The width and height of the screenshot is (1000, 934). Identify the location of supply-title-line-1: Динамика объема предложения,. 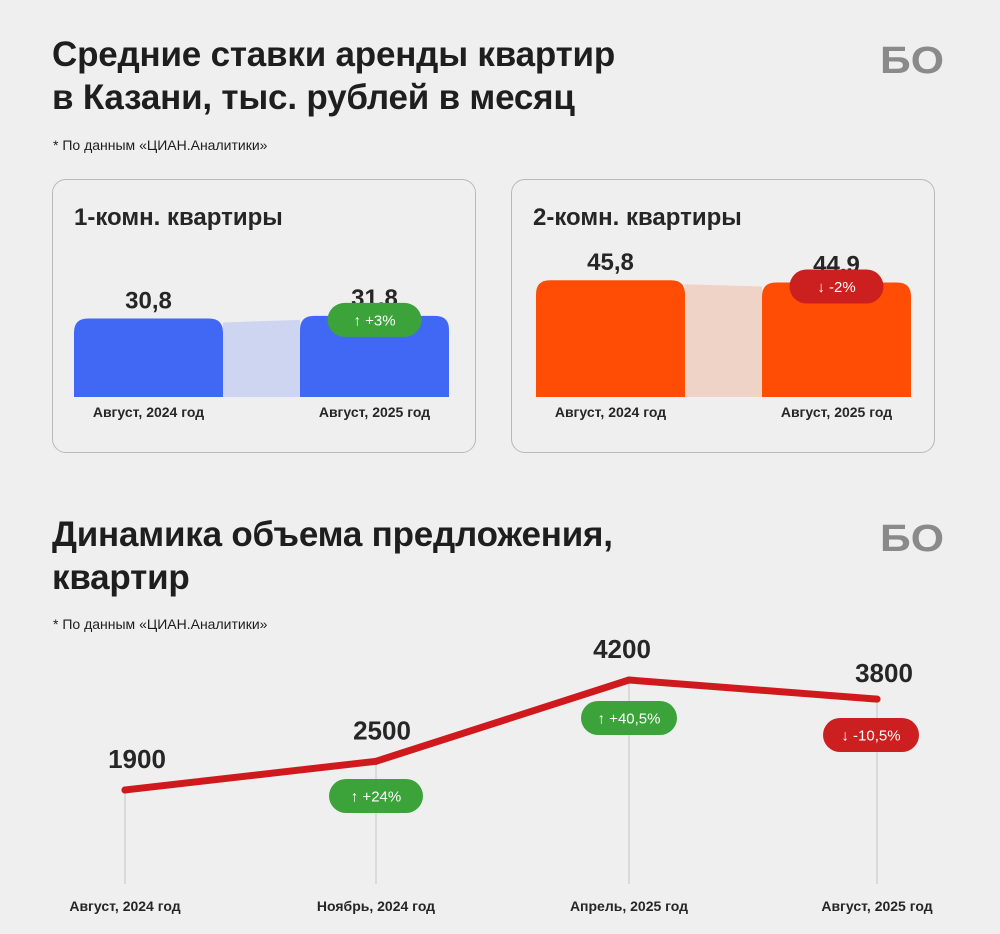
(332, 534).